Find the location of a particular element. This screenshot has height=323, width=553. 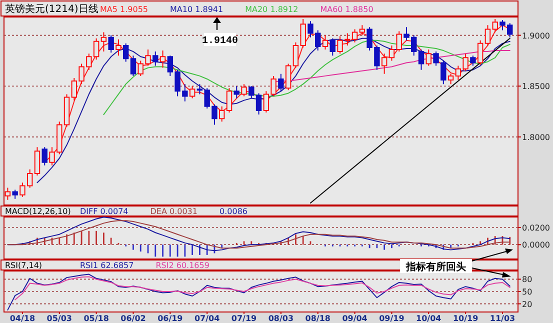

text: RSI2 60.1659 is located at coordinates (183, 265).